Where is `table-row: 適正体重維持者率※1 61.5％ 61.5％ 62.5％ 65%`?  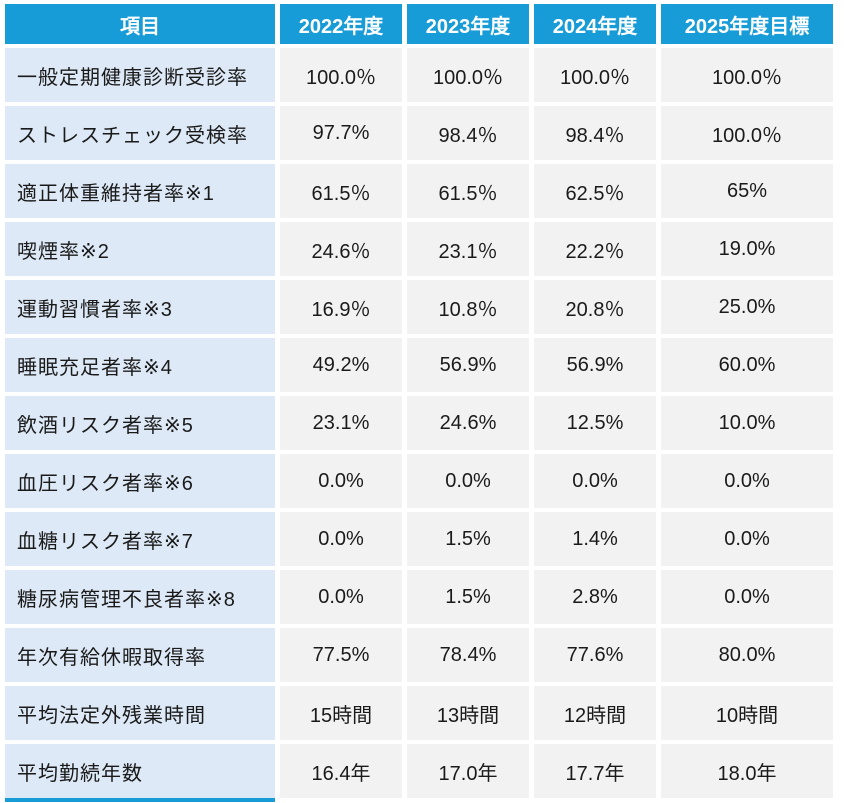
table-row: 適正体重維持者率※1 61.5％ 61.5％ 62.5％ 65% is located at coordinates (419, 191).